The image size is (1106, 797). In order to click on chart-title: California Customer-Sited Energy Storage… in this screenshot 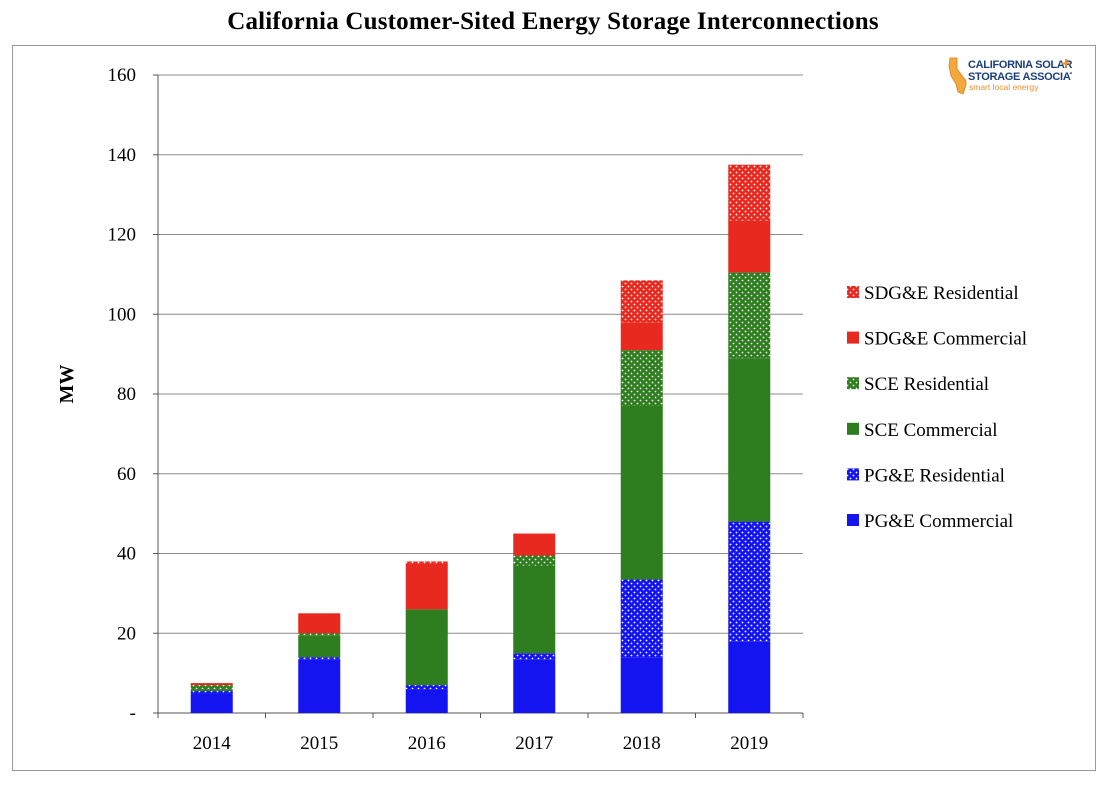, I will do `click(553, 21)`.